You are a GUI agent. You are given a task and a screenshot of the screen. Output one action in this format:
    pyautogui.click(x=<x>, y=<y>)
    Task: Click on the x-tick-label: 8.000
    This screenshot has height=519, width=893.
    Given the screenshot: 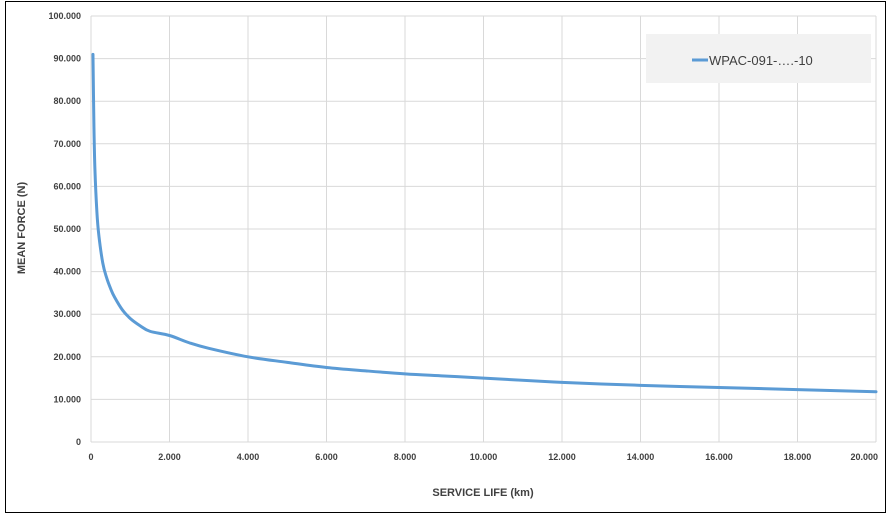 What is the action you would take?
    pyautogui.click(x=405, y=457)
    